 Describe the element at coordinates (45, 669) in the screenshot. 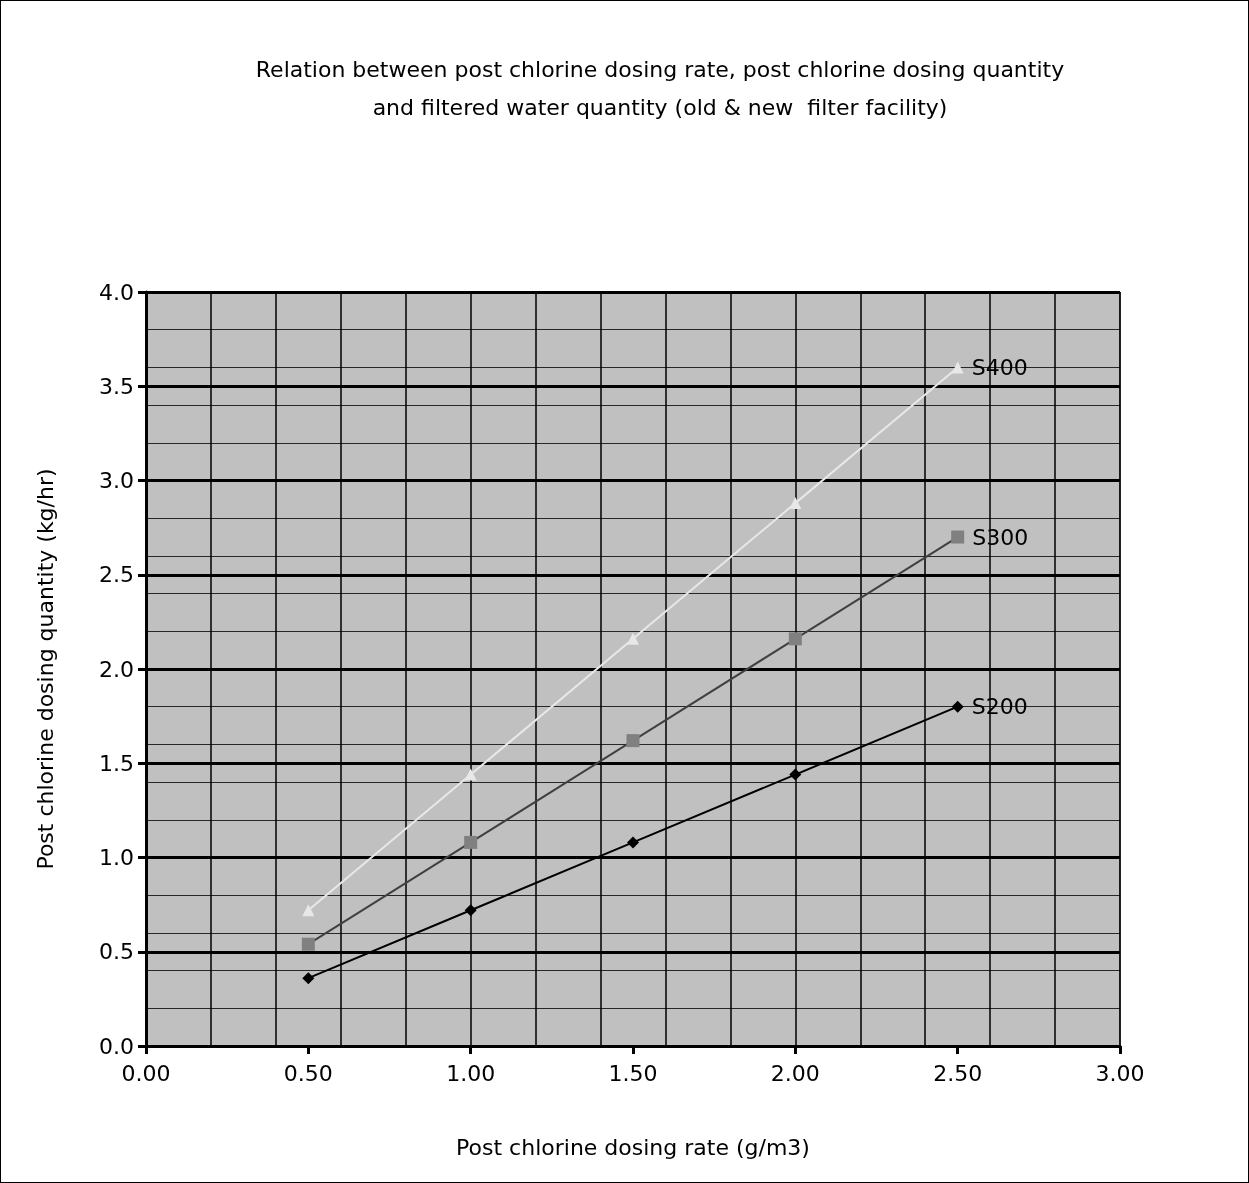

I see `y-axis-title: Post chlorine dosing quantity (kg/hr)` at that location.